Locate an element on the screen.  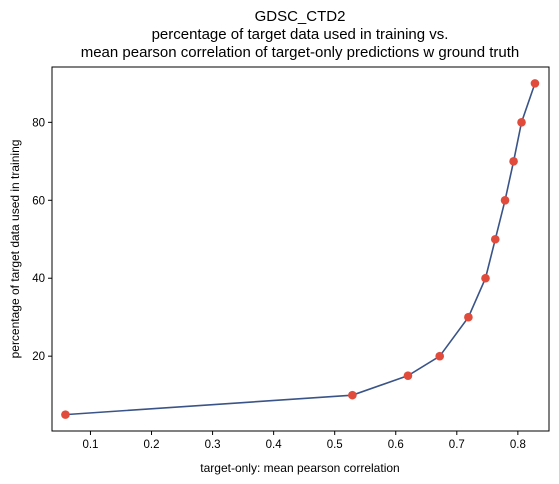
y-tick-label: 80 is located at coordinates (38, 123).